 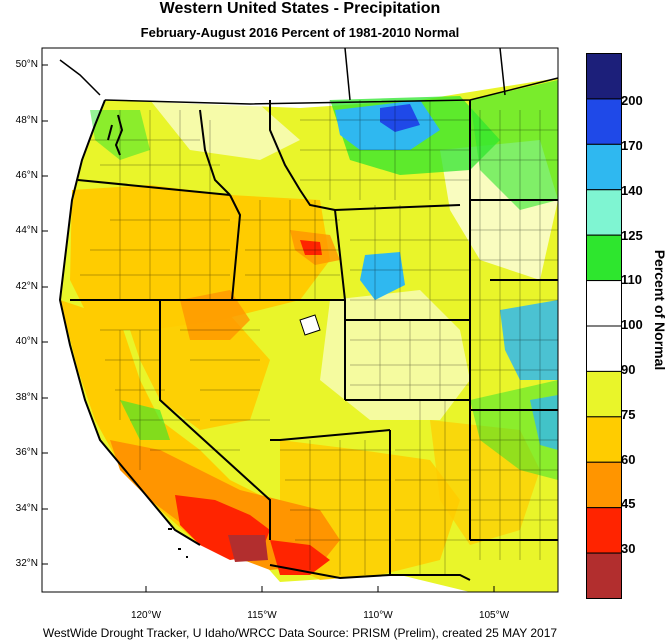 What do you see at coordinates (400, 118) in the screenshot?
I see `wet-zone-montana-darkblue` at bounding box center [400, 118].